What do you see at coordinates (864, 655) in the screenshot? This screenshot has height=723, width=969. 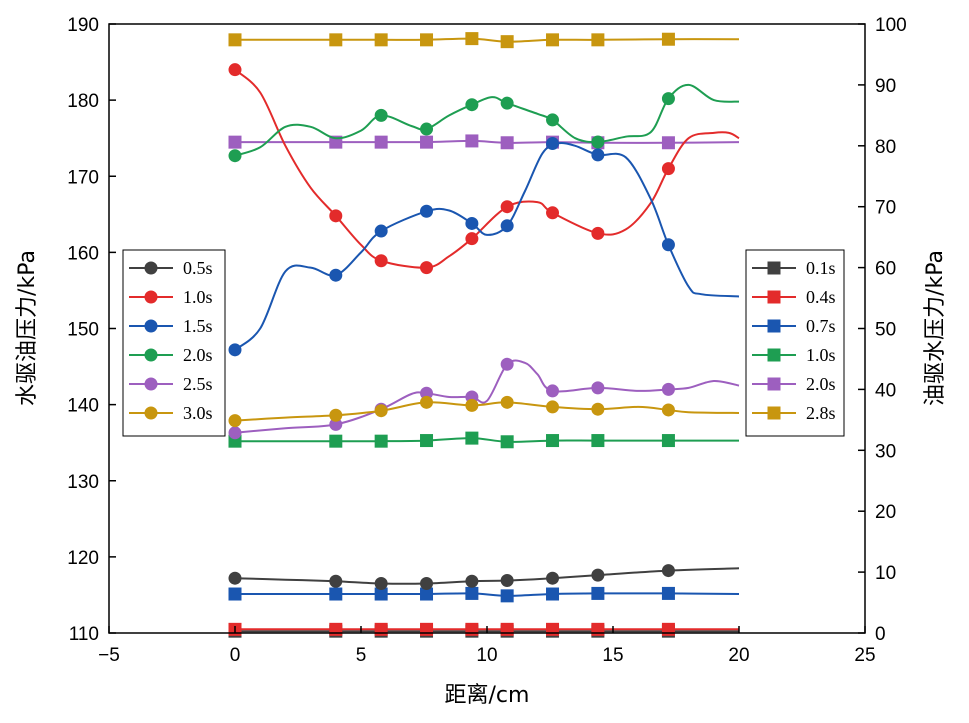 I see `x-tick-label-6: 25` at bounding box center [864, 655].